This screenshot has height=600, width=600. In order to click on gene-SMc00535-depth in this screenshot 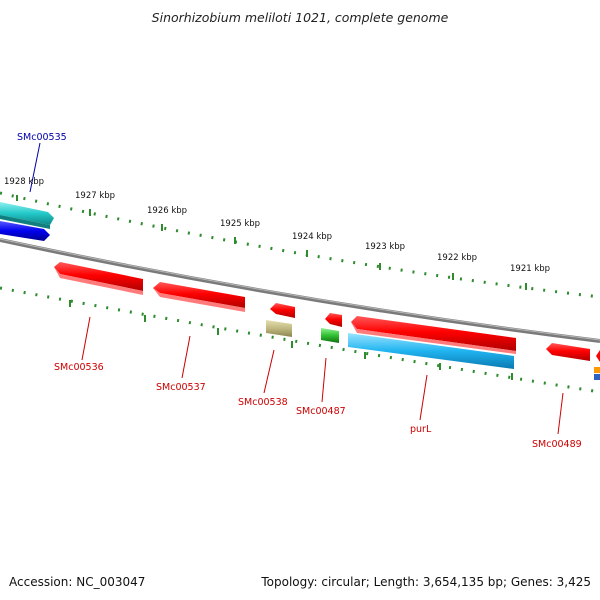, I will do `click(25, 222)`.